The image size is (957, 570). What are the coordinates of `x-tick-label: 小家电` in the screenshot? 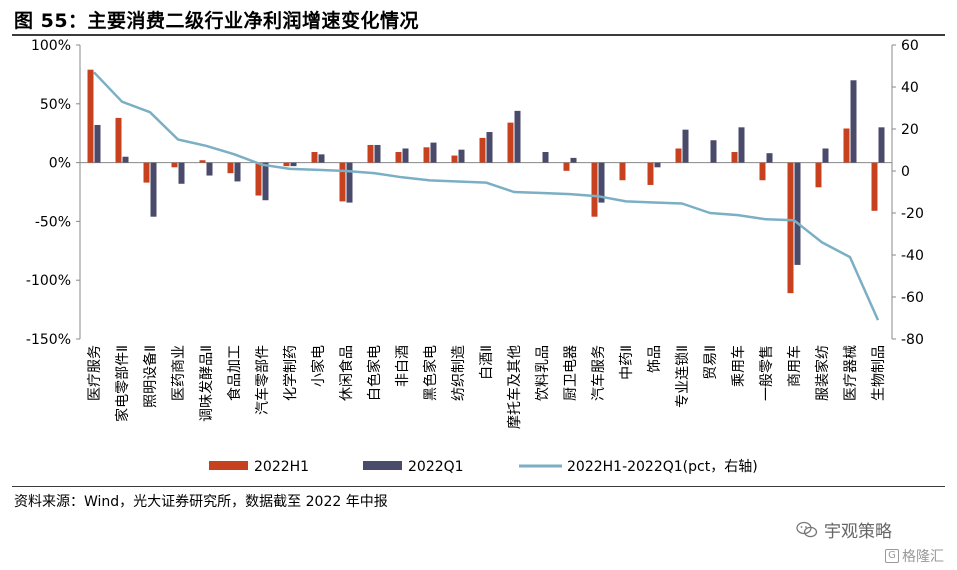 It's located at (318, 366).